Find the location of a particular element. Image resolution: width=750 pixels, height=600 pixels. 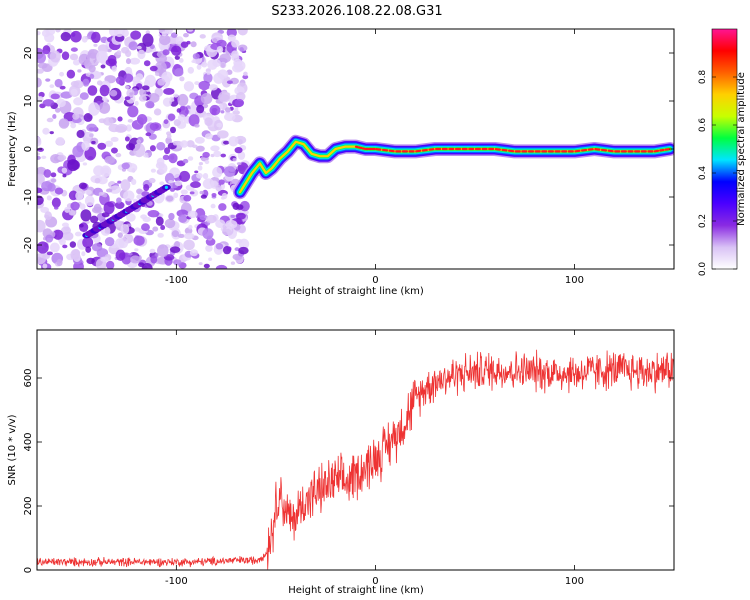

snr-x-tick-label: 100 is located at coordinates (574, 581).